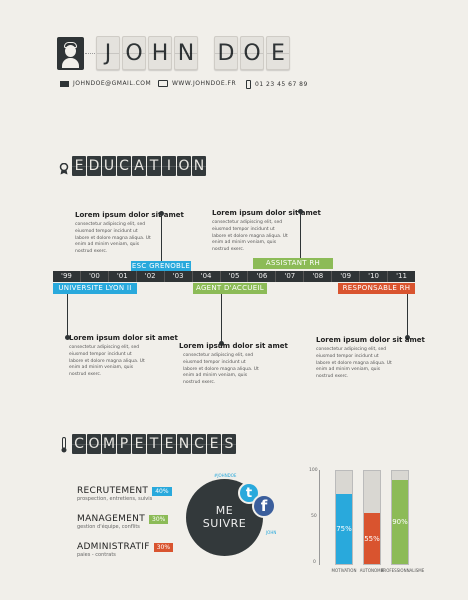 Image resolution: width=468 pixels, height=600 pixels. What do you see at coordinates (186, 53) in the screenshot?
I see `name-letter: N` at bounding box center [186, 53].